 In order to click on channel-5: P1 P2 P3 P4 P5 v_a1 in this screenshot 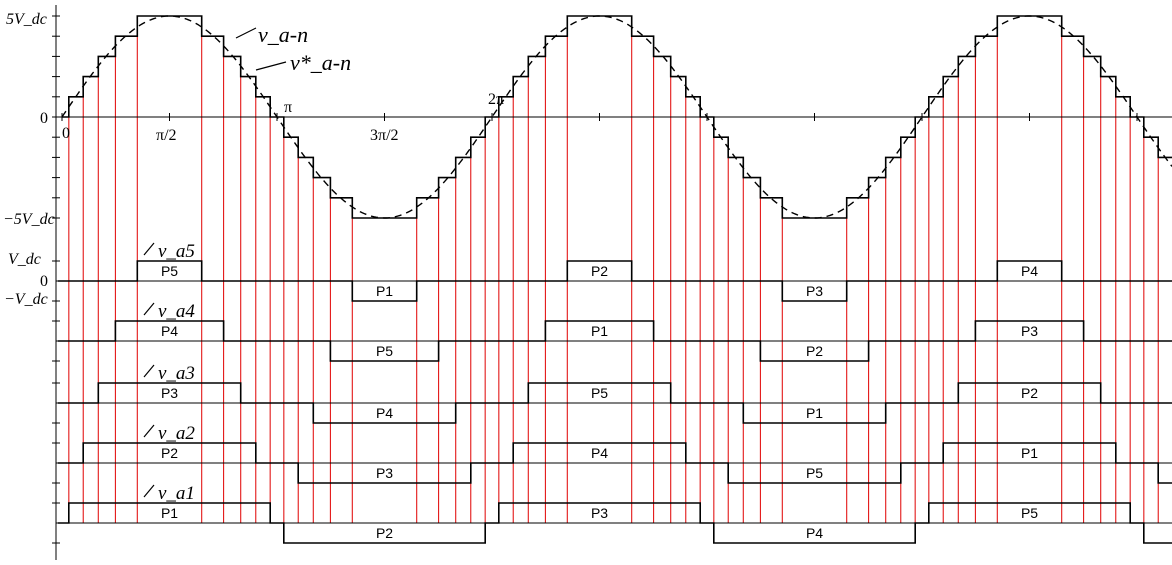, I will do `click(612, 513)`.